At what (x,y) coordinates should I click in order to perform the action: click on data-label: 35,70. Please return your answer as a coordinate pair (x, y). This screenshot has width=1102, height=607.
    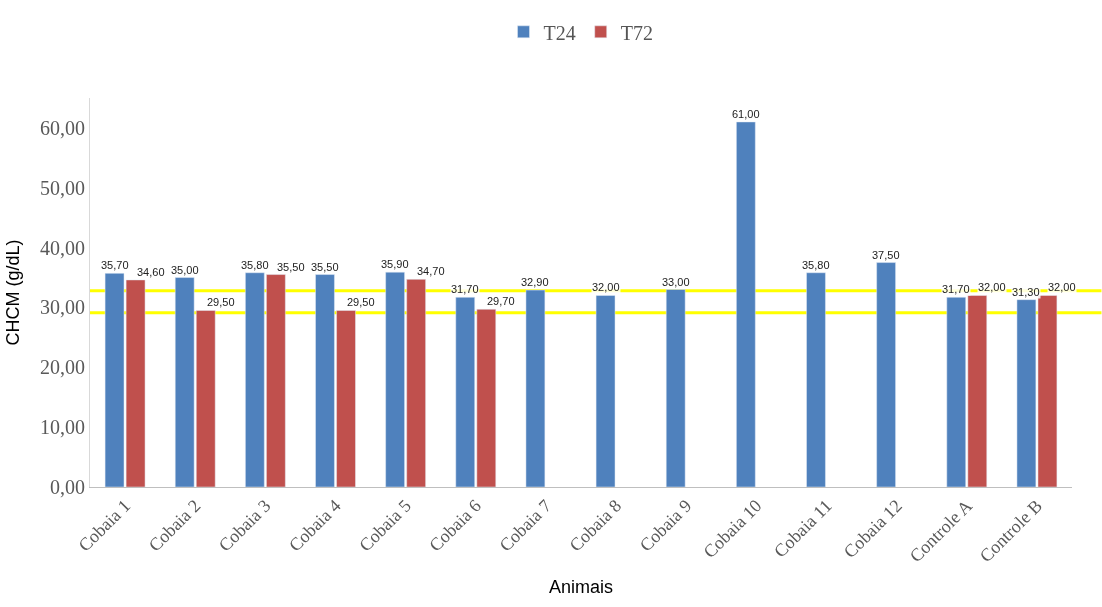
    Looking at the image, I should click on (115, 265).